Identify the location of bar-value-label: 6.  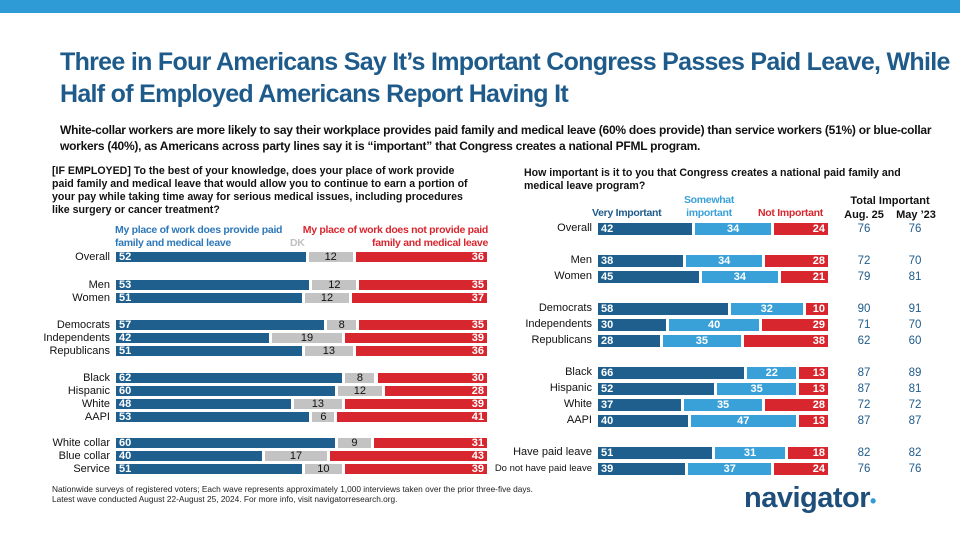
(323, 417).